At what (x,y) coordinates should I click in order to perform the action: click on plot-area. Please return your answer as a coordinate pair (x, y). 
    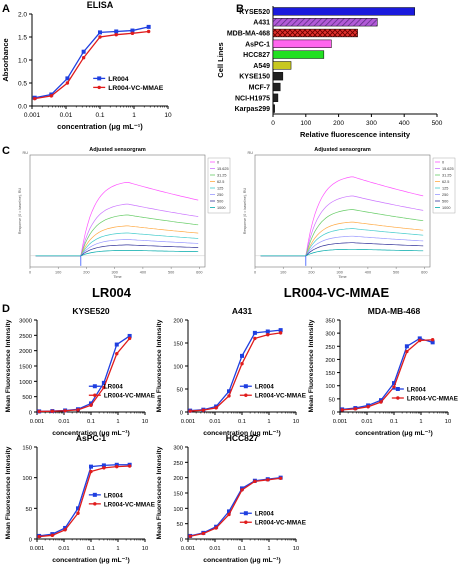
    Looking at the image, I should click on (117, 211).